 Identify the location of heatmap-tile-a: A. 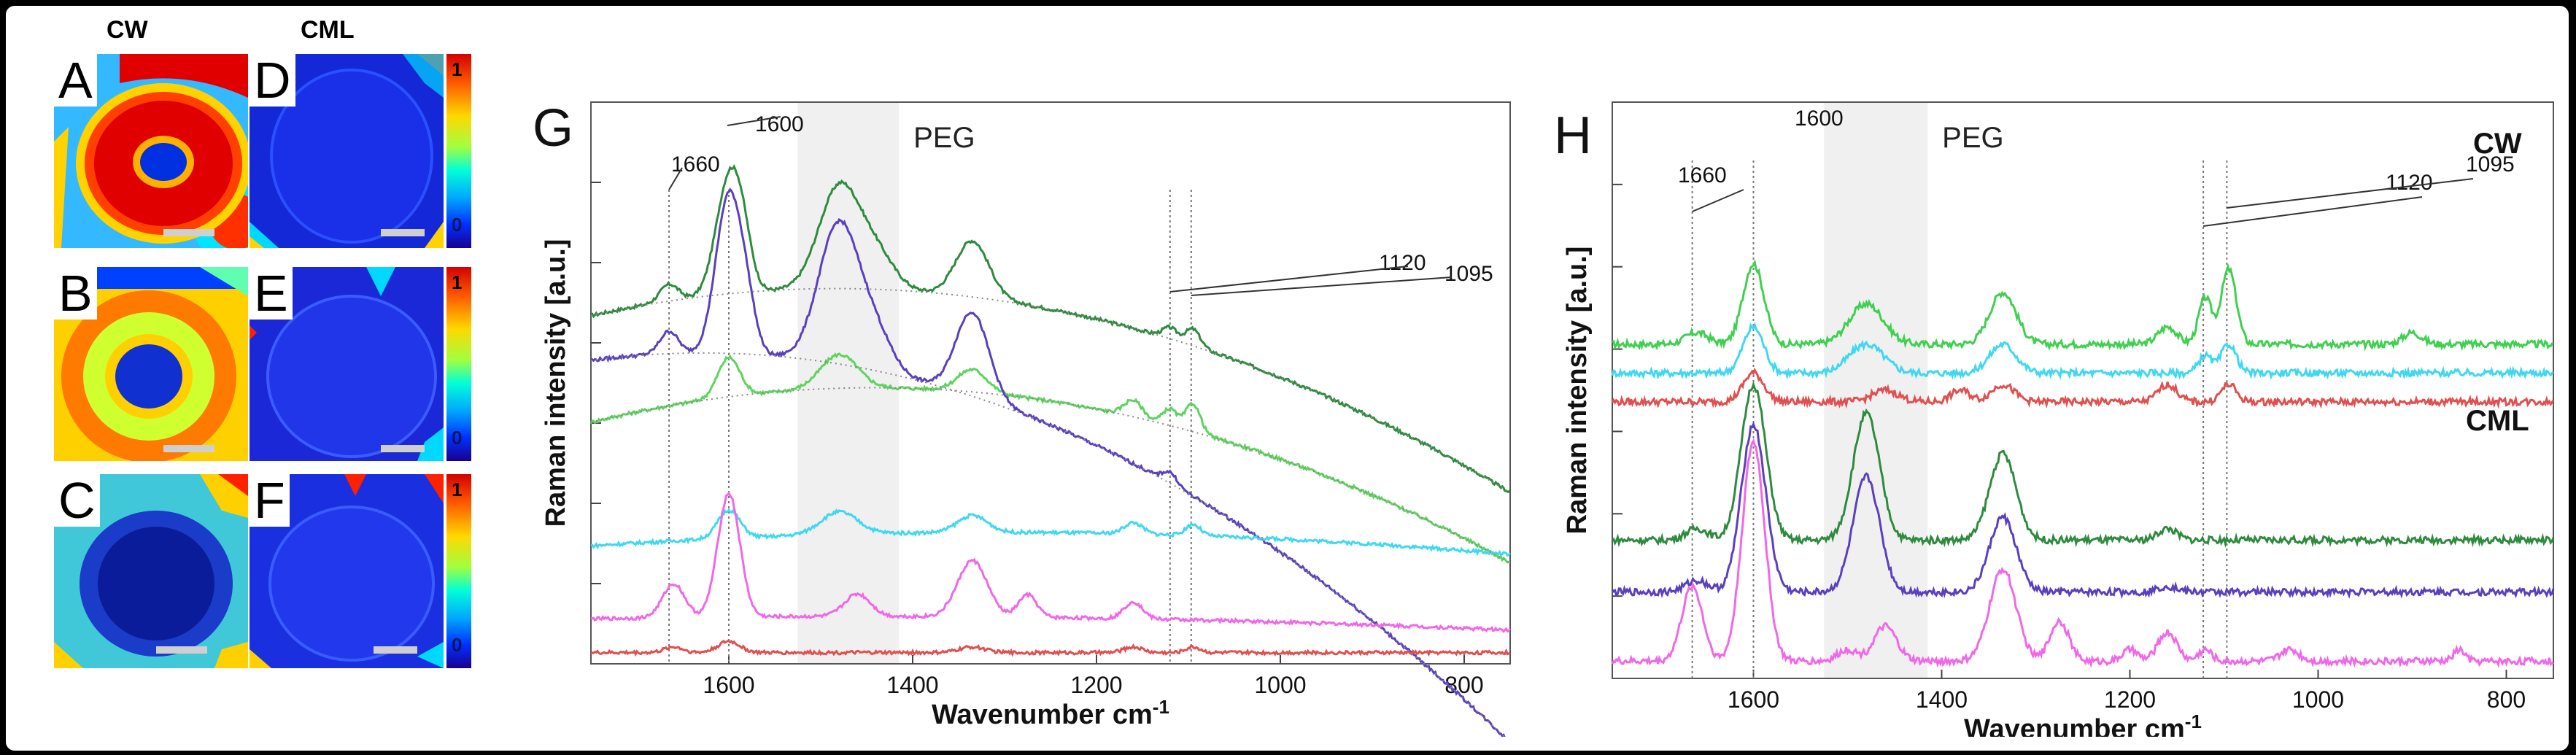
(151, 151).